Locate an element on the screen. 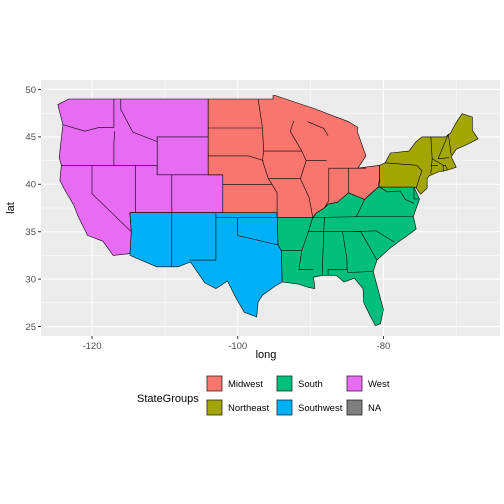  legend-item-west: West is located at coordinates (368, 383).